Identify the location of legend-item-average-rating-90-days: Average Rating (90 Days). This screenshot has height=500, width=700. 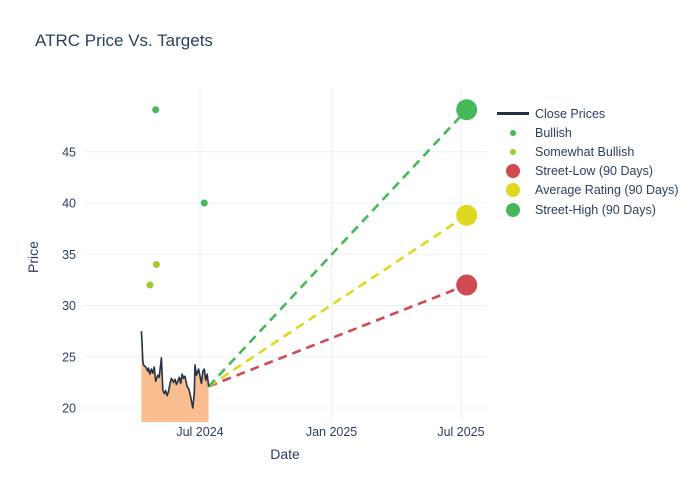
(588, 190).